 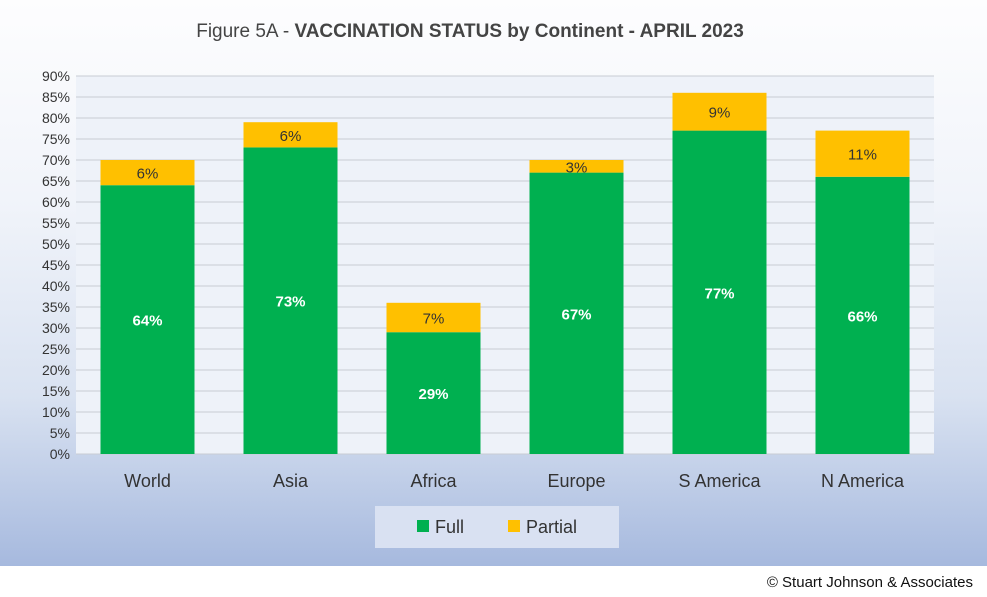 I want to click on y-tick-label: 40%, so click(x=56, y=286).